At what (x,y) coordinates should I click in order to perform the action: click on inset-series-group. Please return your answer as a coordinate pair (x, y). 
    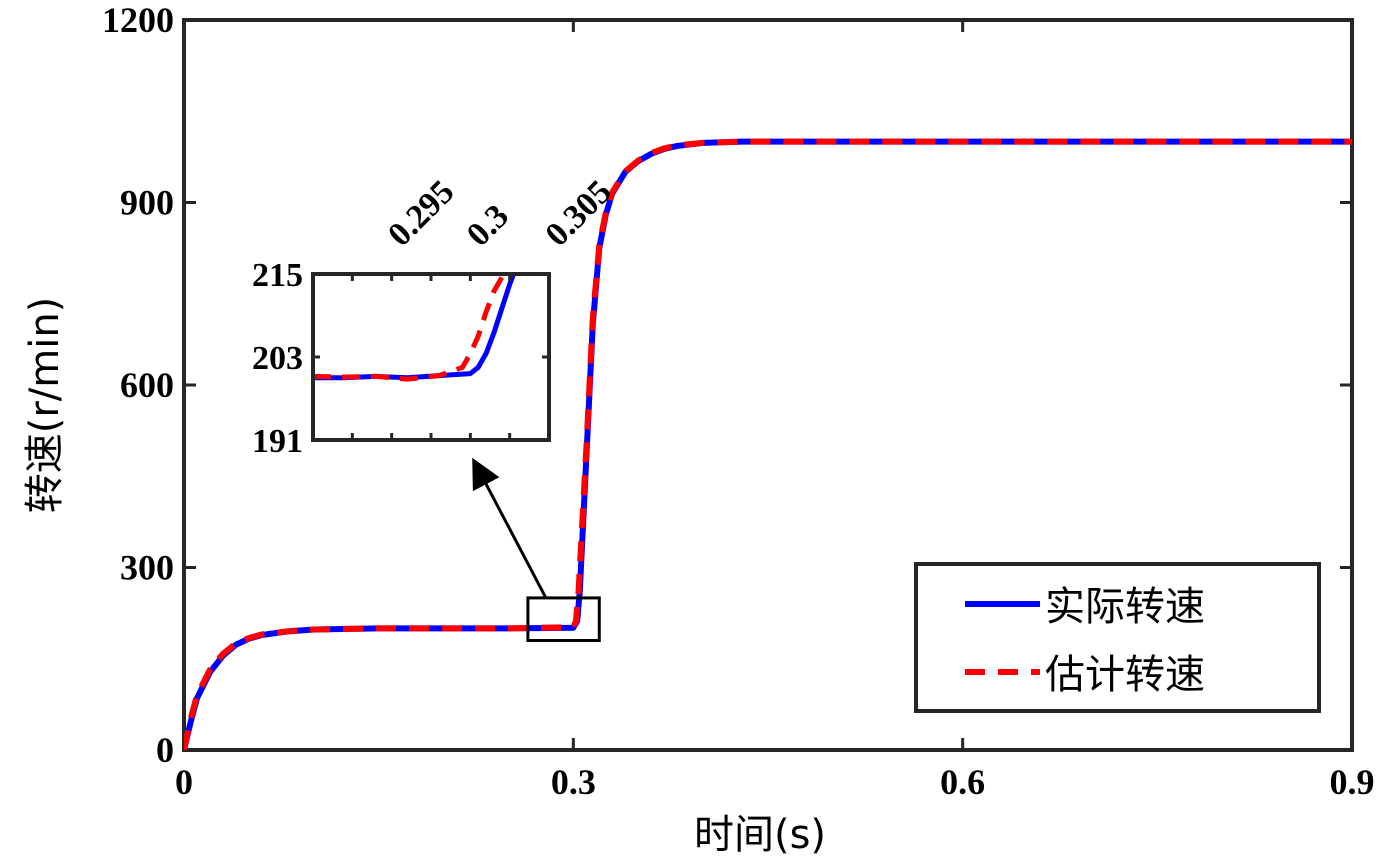
    Looking at the image, I should click on (415, 328).